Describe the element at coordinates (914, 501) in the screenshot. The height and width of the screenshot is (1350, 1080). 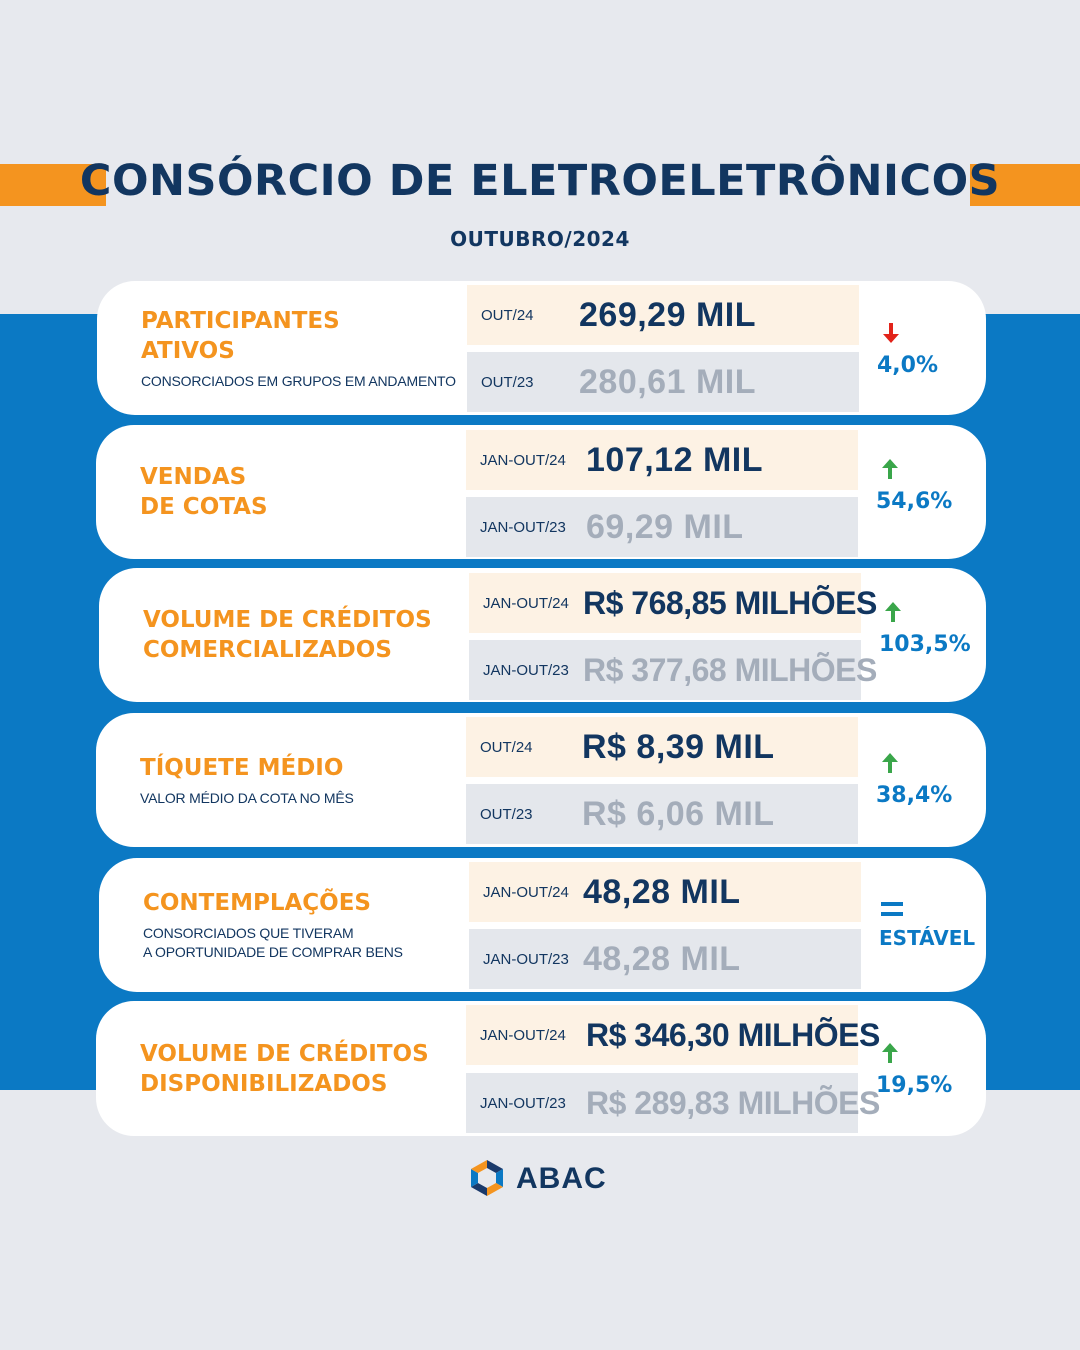
I see `change-value: 54,6%` at that location.